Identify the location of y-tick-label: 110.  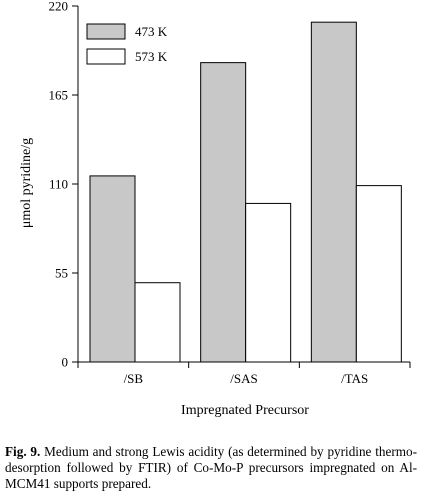
(58, 184).